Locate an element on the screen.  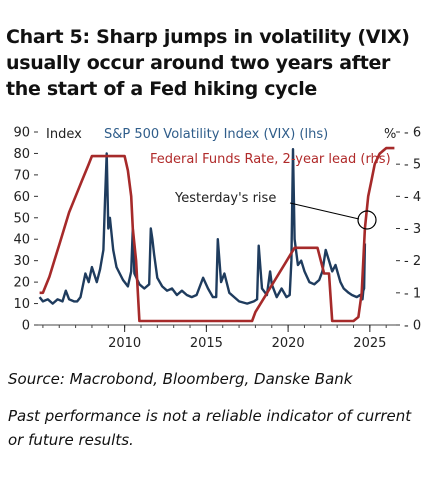
annotation-leader is located at coordinates (324, 211).